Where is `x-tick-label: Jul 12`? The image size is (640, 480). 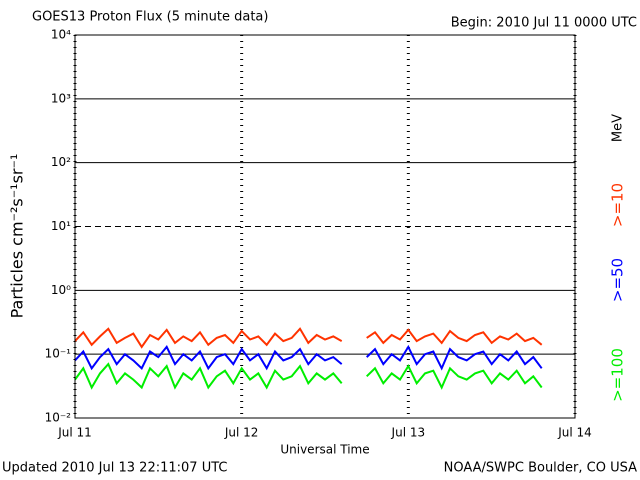 x-tick-label: Jul 12 is located at coordinates (241, 433).